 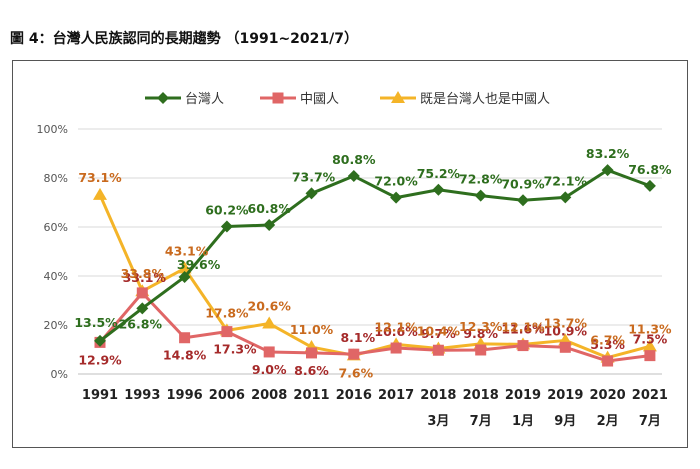 I want to click on x-tick-month: 2月, so click(x=608, y=421).